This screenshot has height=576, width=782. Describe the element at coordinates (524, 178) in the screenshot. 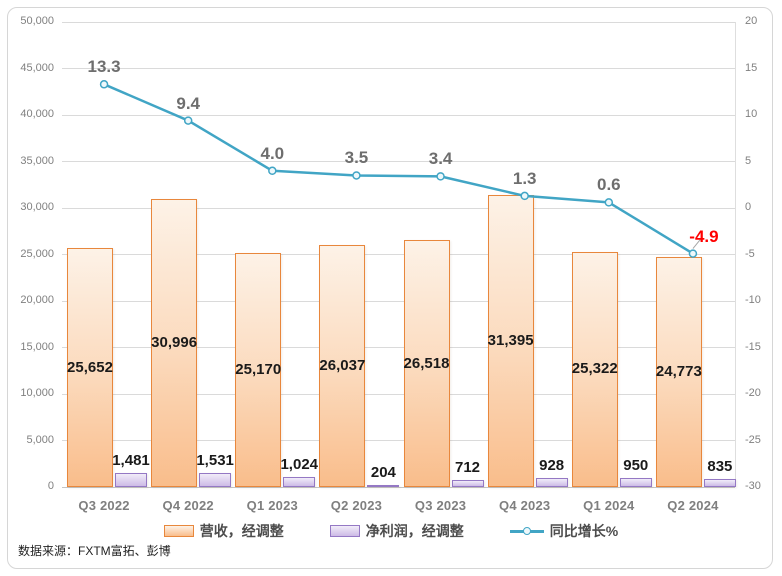

I see `growth-value-label: 1.3` at that location.